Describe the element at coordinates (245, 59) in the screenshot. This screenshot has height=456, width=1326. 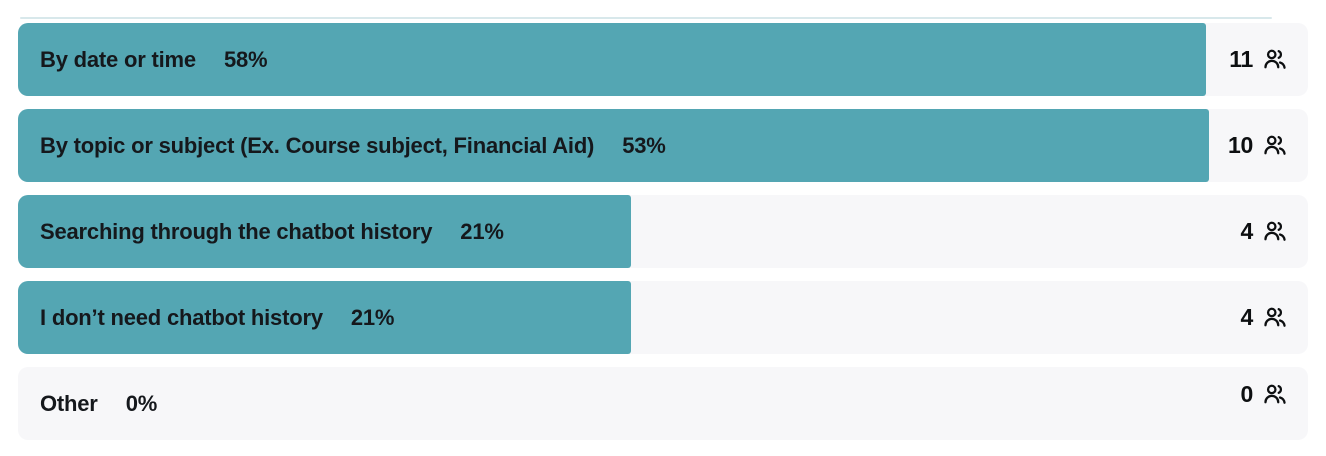
I see `percent-label: 58%` at that location.